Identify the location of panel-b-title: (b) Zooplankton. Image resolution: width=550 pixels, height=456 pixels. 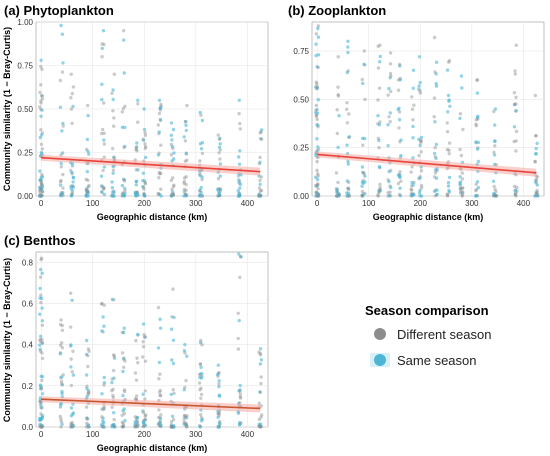
(337, 10).